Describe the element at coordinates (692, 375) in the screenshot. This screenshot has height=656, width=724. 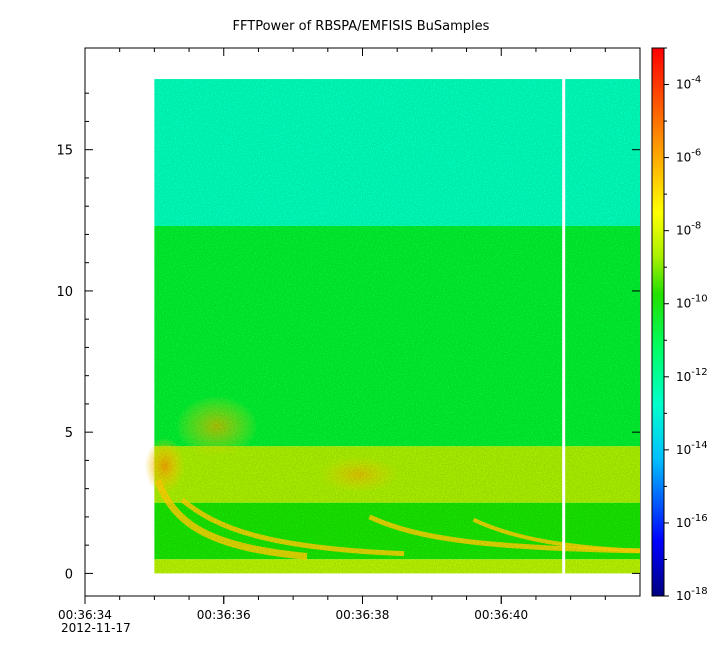
I see `colorbar-tick-label: 10⁻¹²` at that location.